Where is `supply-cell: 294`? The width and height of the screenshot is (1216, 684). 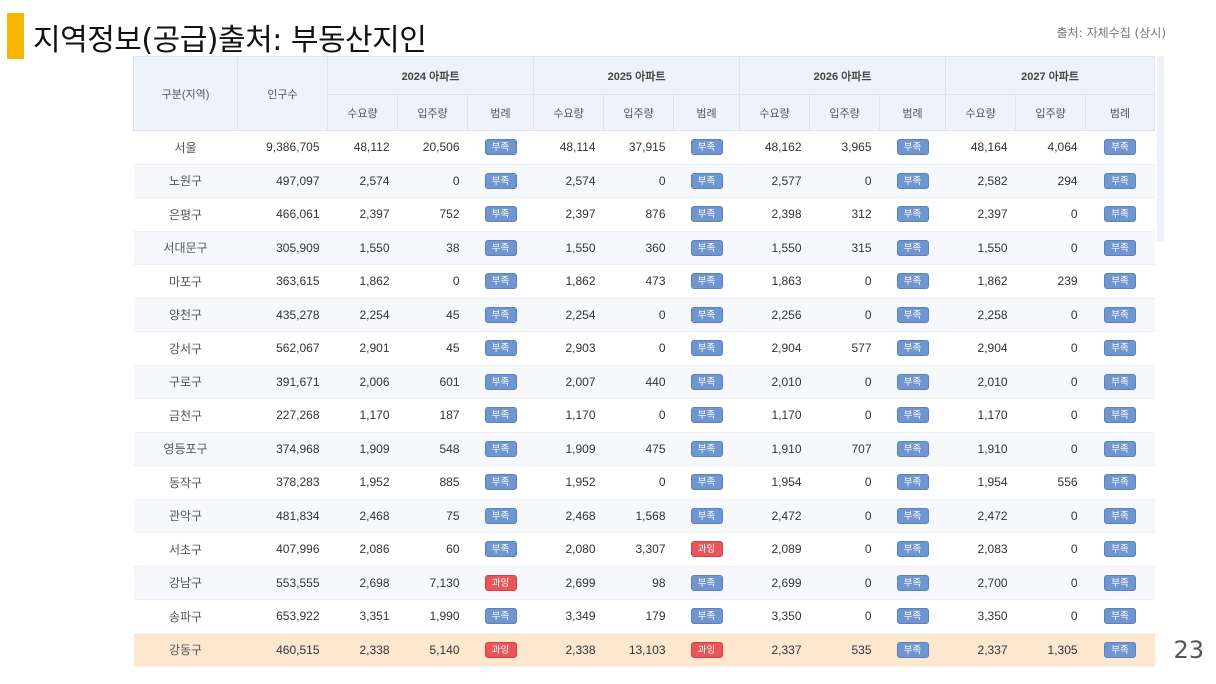 supply-cell: 294 is located at coordinates (1050, 181).